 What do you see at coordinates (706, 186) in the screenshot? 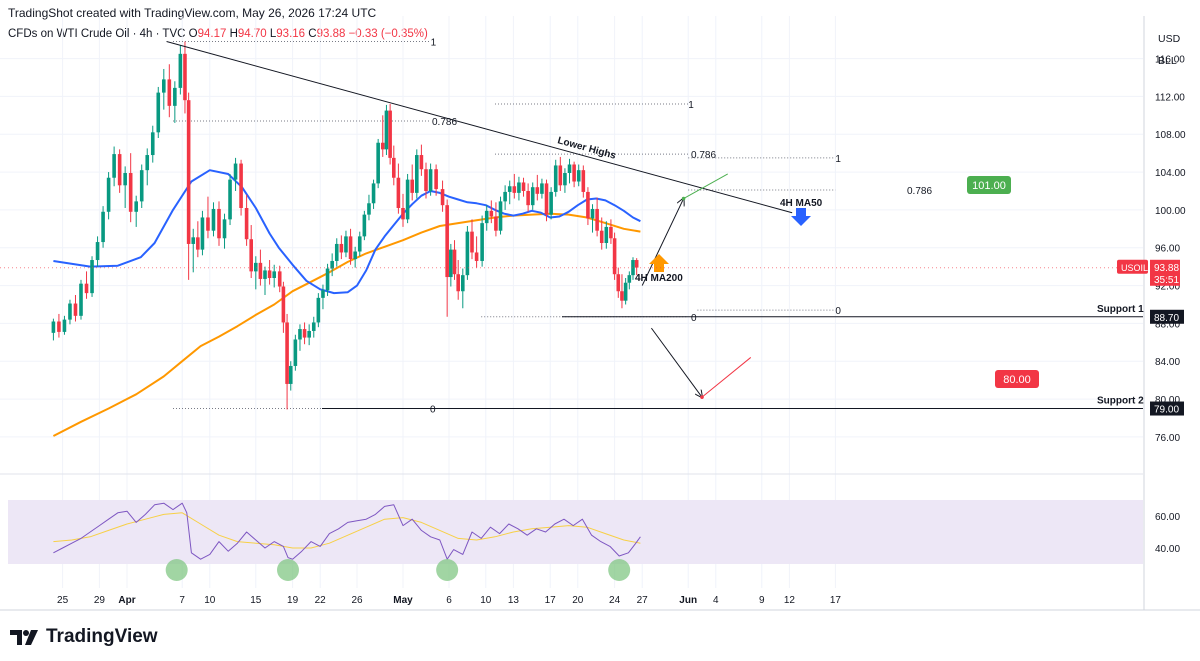
I see `projection-line` at bounding box center [706, 186].